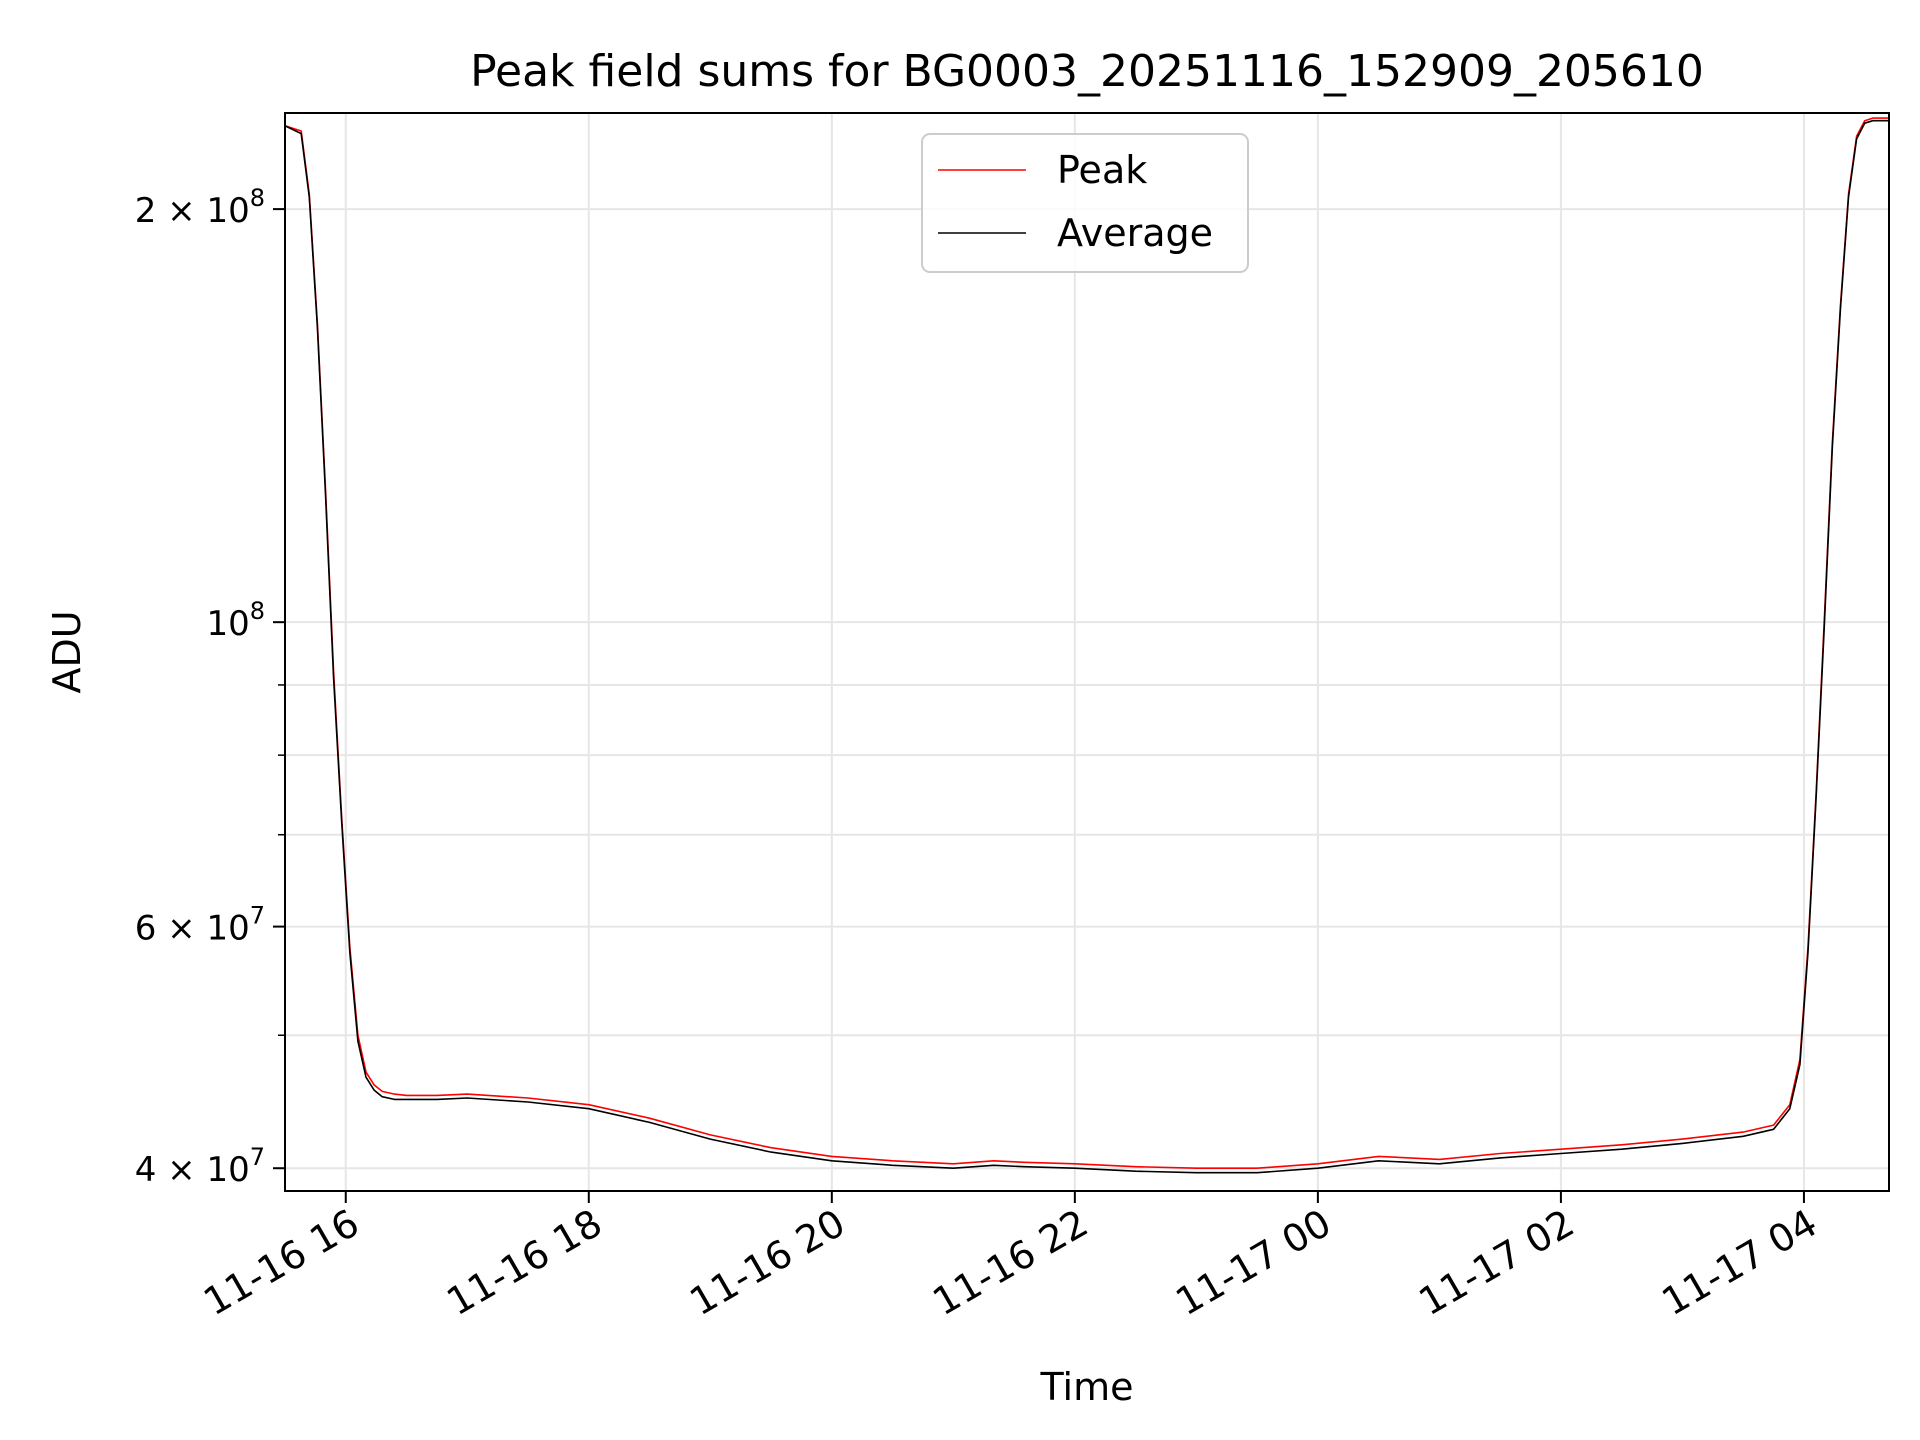  Describe the element at coordinates (200, 207) in the screenshot. I see `y-tick-label: 2 × 108` at that location.